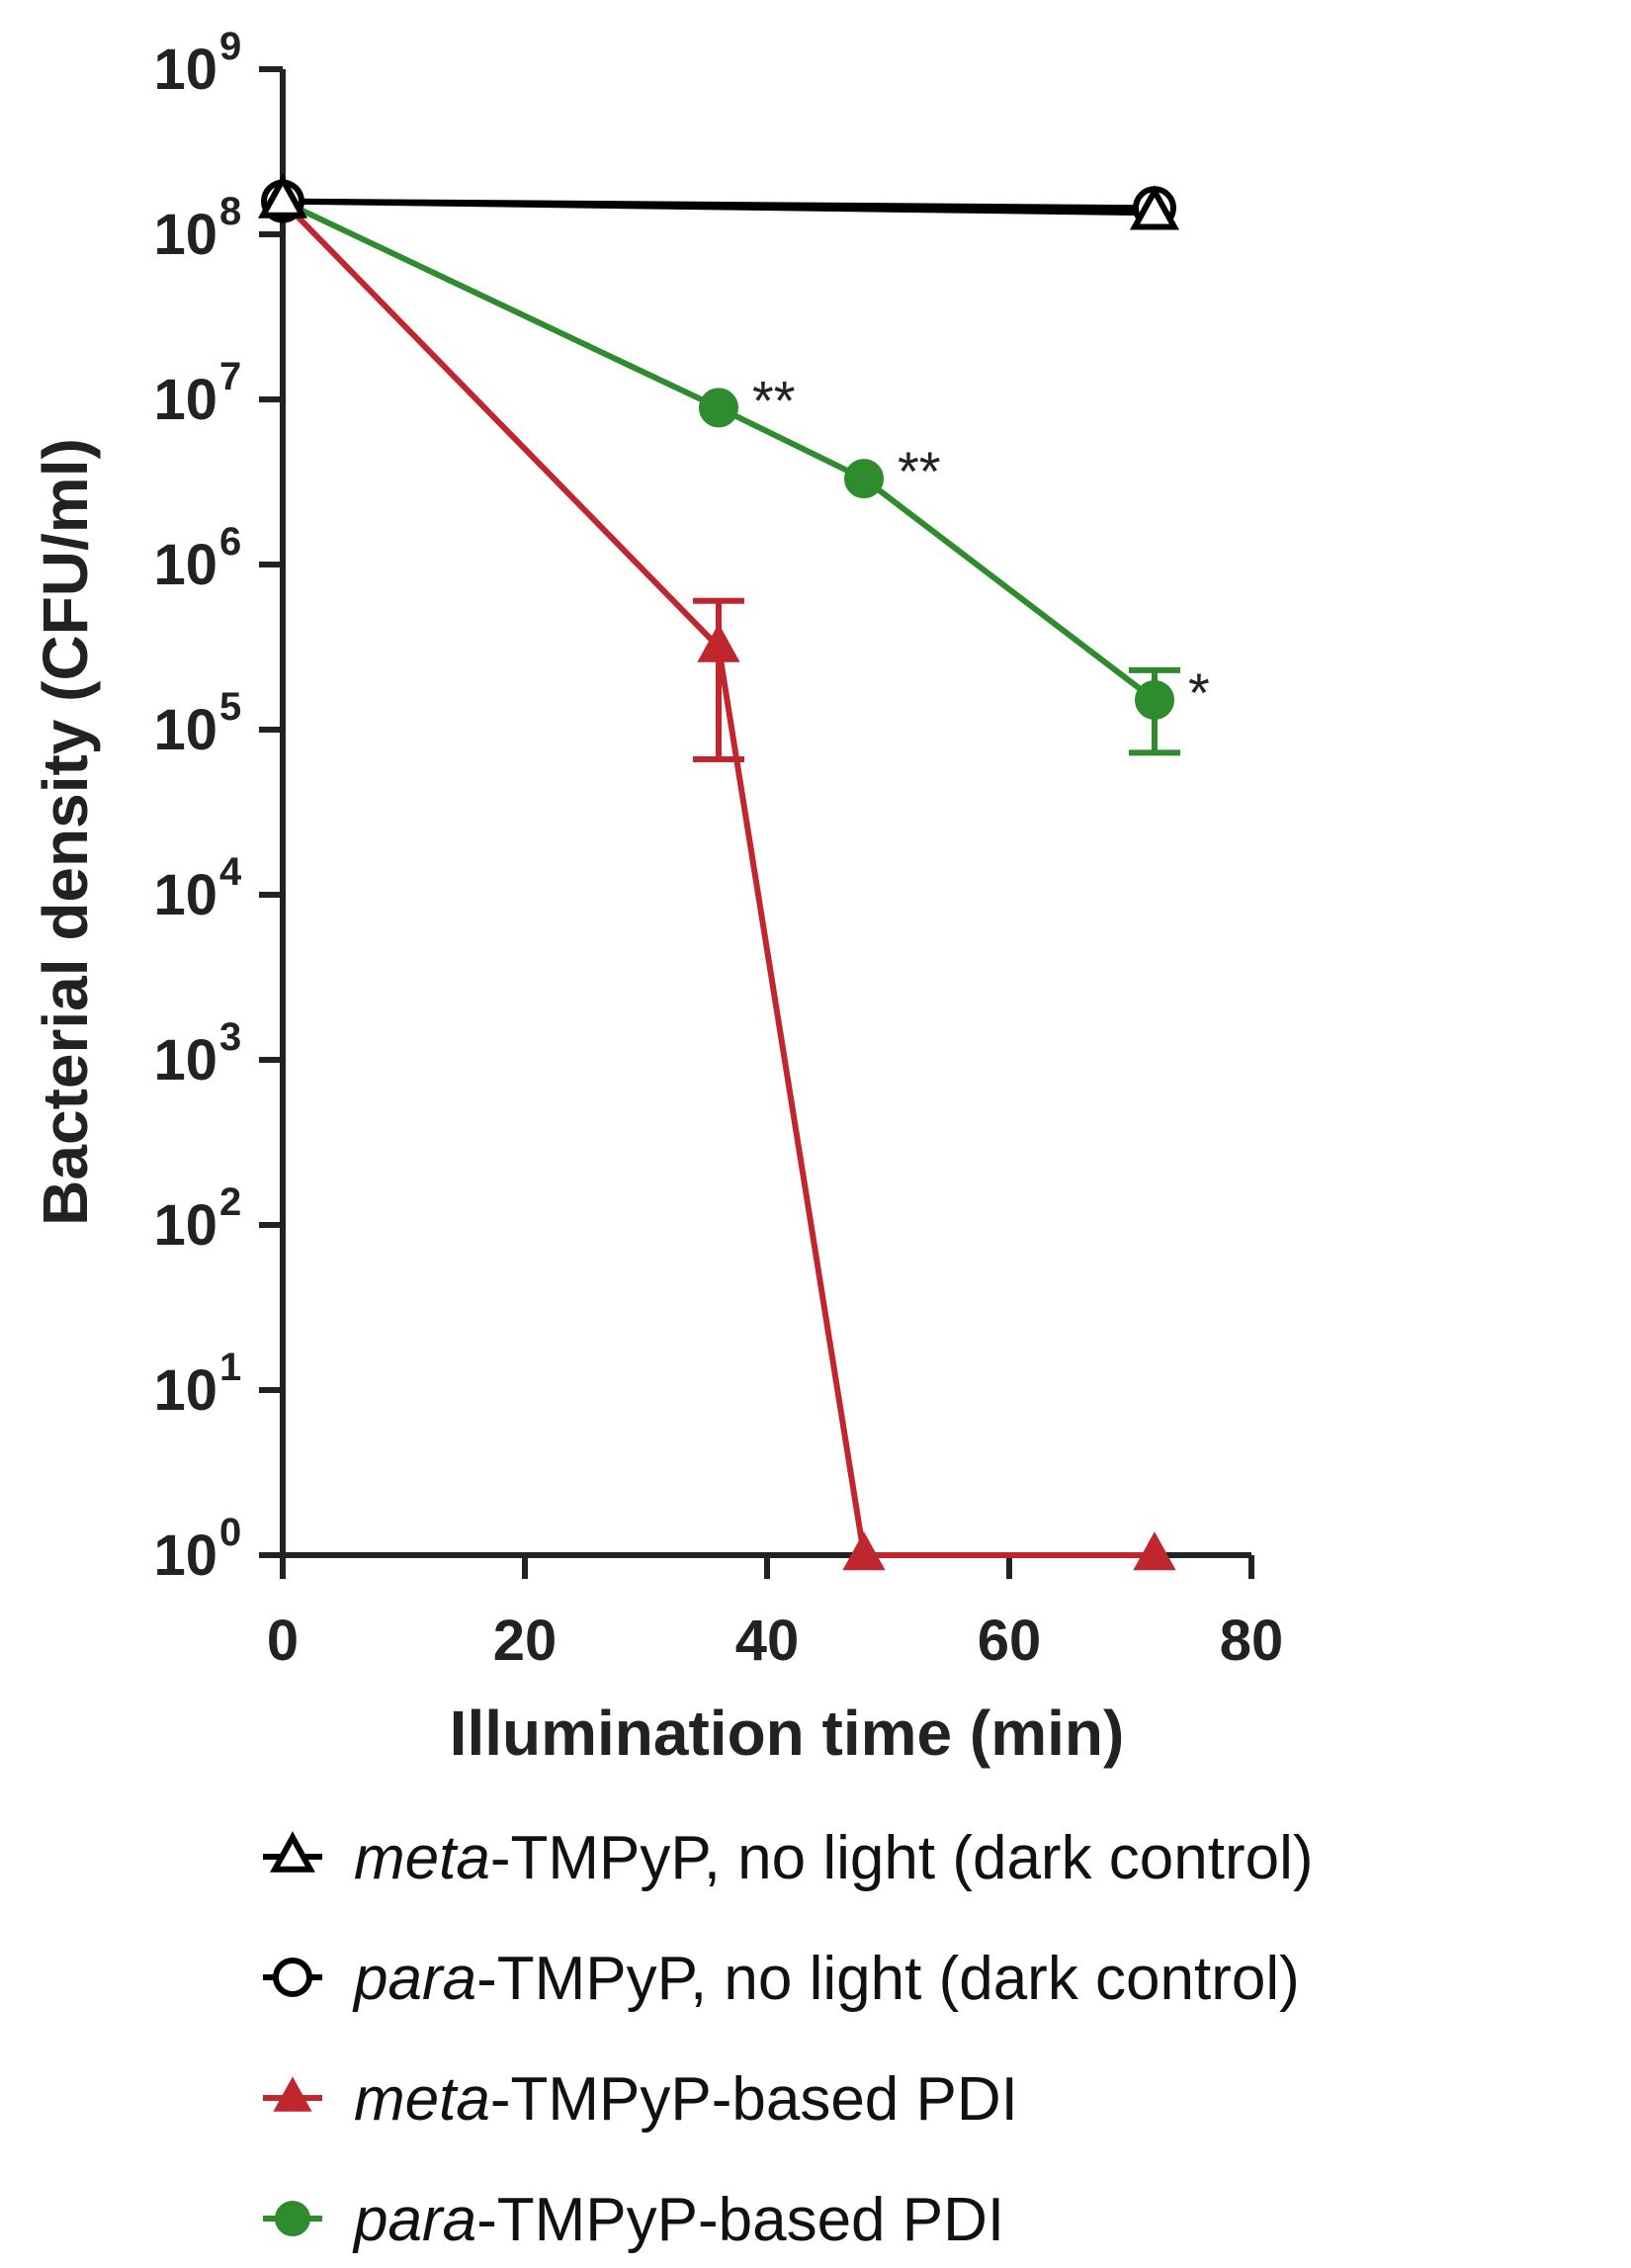 The width and height of the screenshot is (1631, 2268). I want to click on x-tick-label: 40, so click(767, 1641).